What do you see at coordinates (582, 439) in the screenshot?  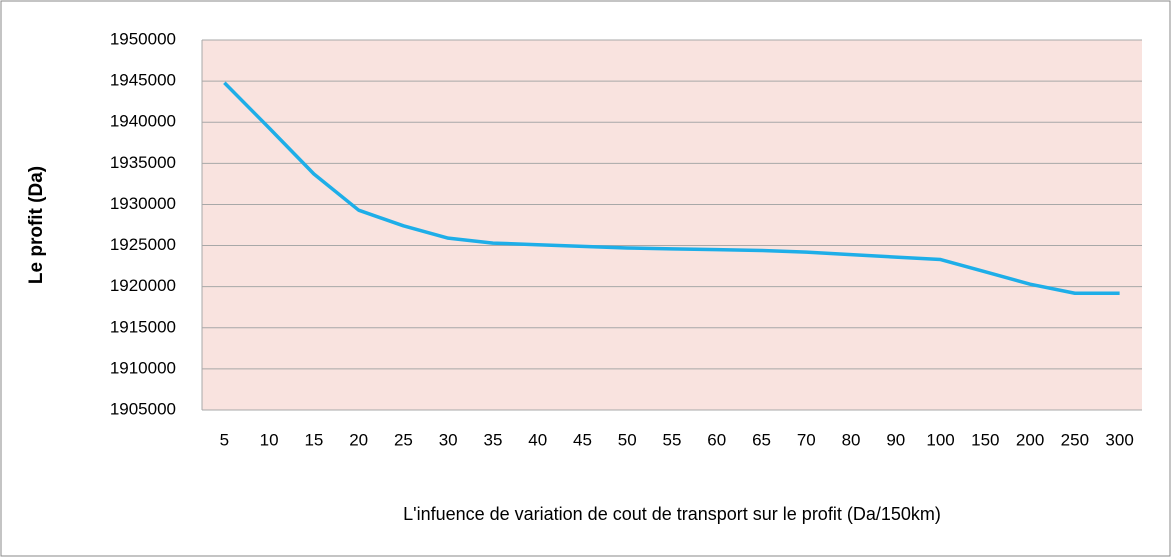 I see `x-tick-label: 45` at bounding box center [582, 439].